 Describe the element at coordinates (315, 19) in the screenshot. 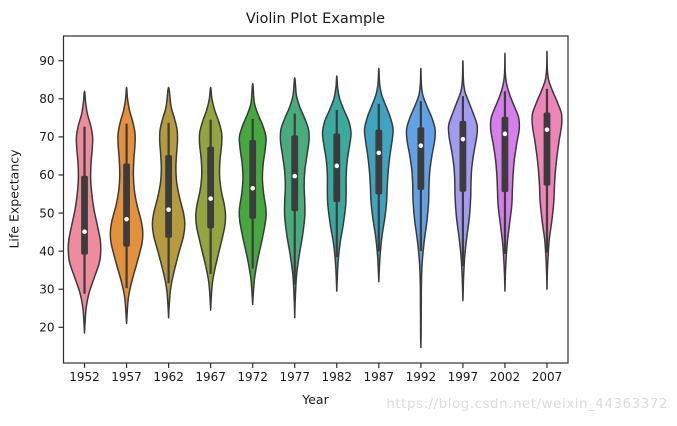

I see `chart-title: Violin Plot Example` at that location.